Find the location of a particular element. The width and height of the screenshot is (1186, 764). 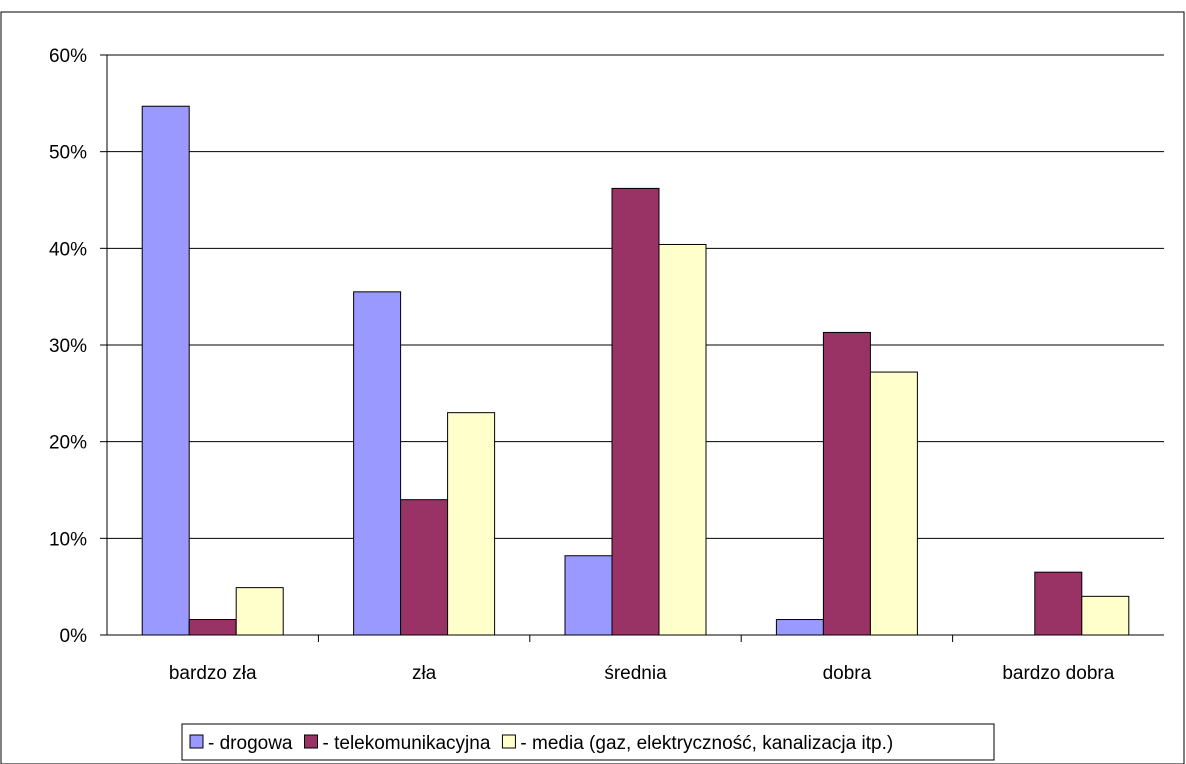

x-category-label: bardzo zła is located at coordinates (213, 673).